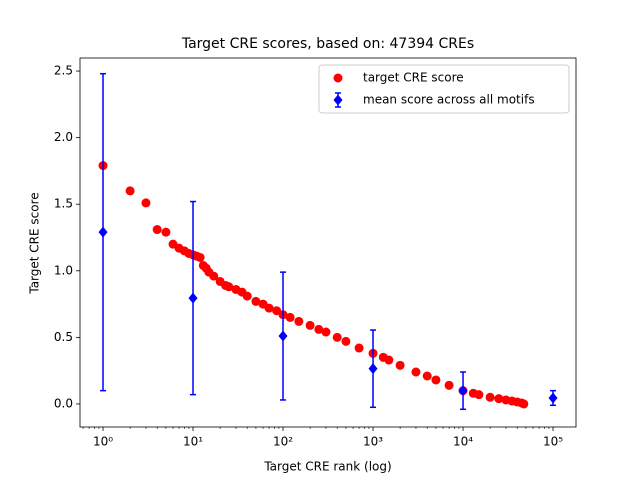 This screenshot has width=640, height=484. Describe the element at coordinates (327, 467) in the screenshot. I see `x-axis-label: Target CRE rank (log)` at that location.